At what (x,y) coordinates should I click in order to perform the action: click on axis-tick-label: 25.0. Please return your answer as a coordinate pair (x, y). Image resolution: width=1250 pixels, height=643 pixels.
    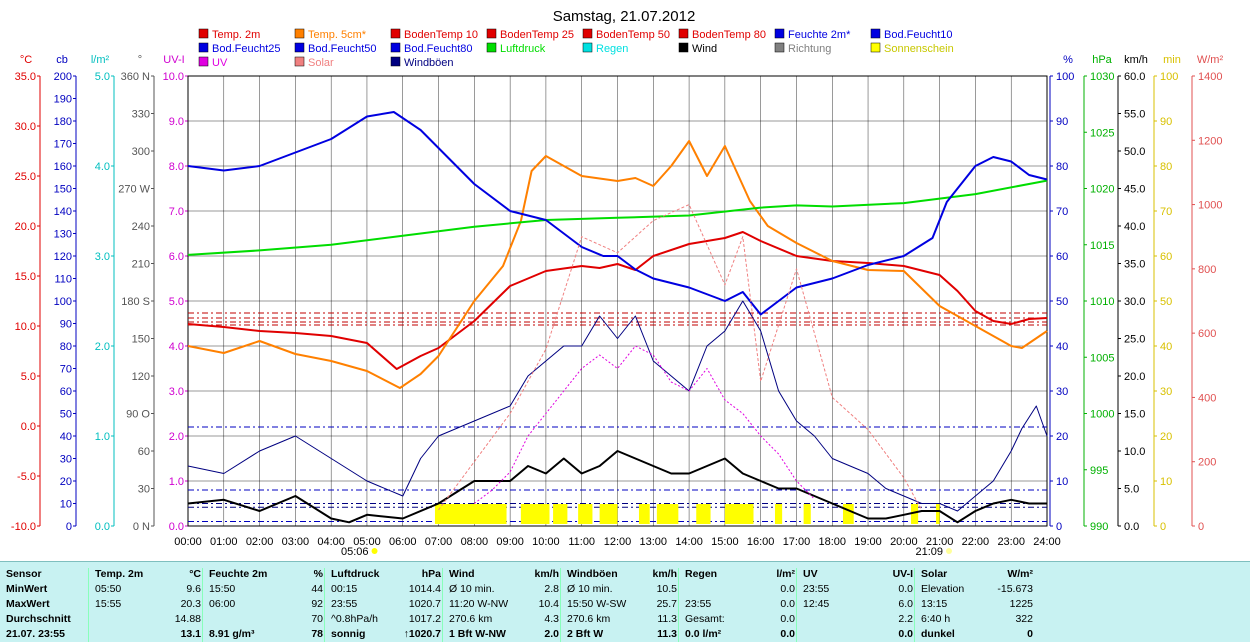
    Looking at the image, I should click on (1134, 340).